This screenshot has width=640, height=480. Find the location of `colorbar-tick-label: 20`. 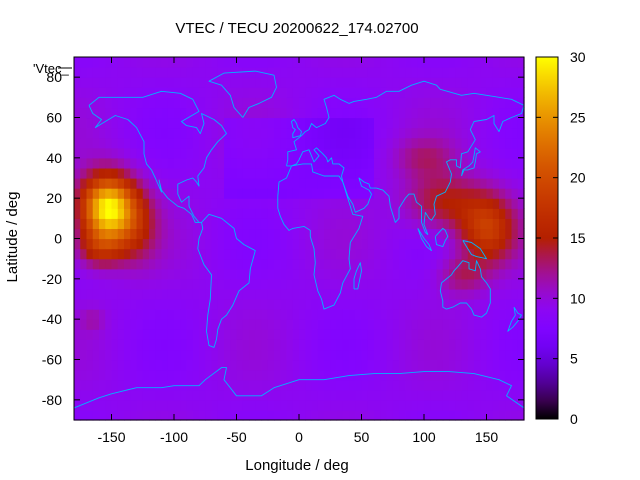

colorbar-tick-label: 20 is located at coordinates (578, 178).